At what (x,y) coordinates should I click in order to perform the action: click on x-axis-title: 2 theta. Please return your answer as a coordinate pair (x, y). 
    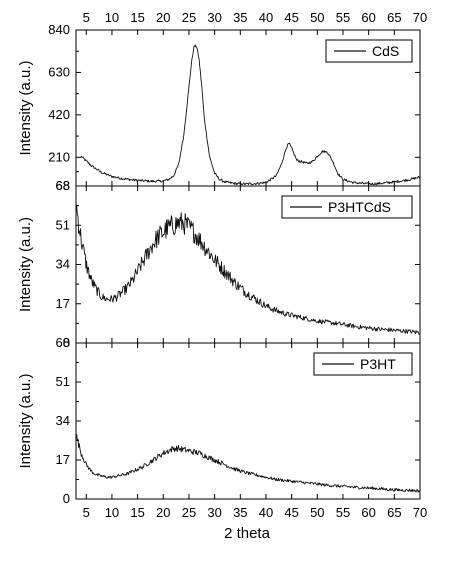
    Looking at the image, I should click on (247, 533).